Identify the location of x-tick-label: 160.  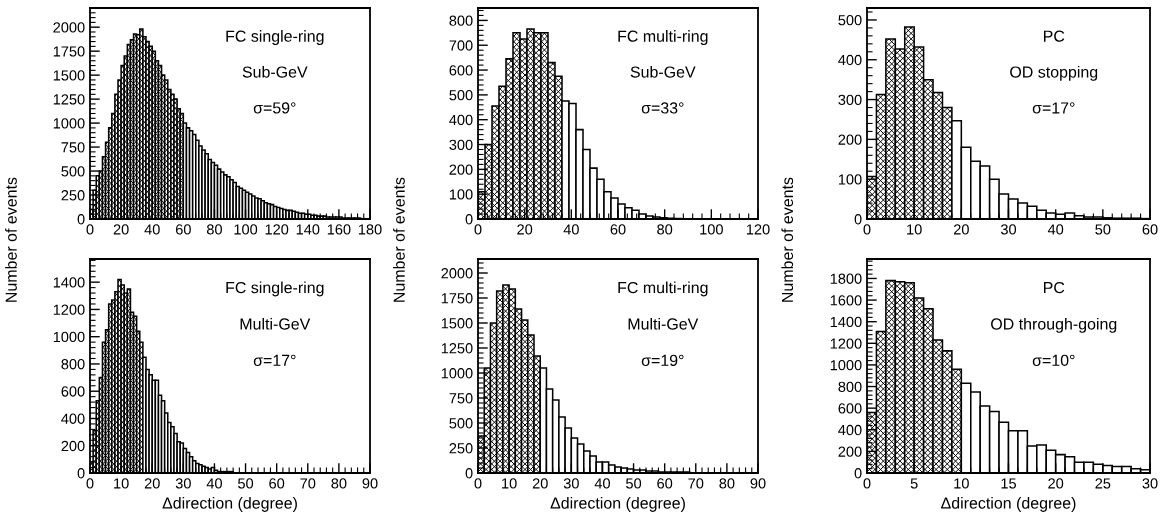
(339, 229).